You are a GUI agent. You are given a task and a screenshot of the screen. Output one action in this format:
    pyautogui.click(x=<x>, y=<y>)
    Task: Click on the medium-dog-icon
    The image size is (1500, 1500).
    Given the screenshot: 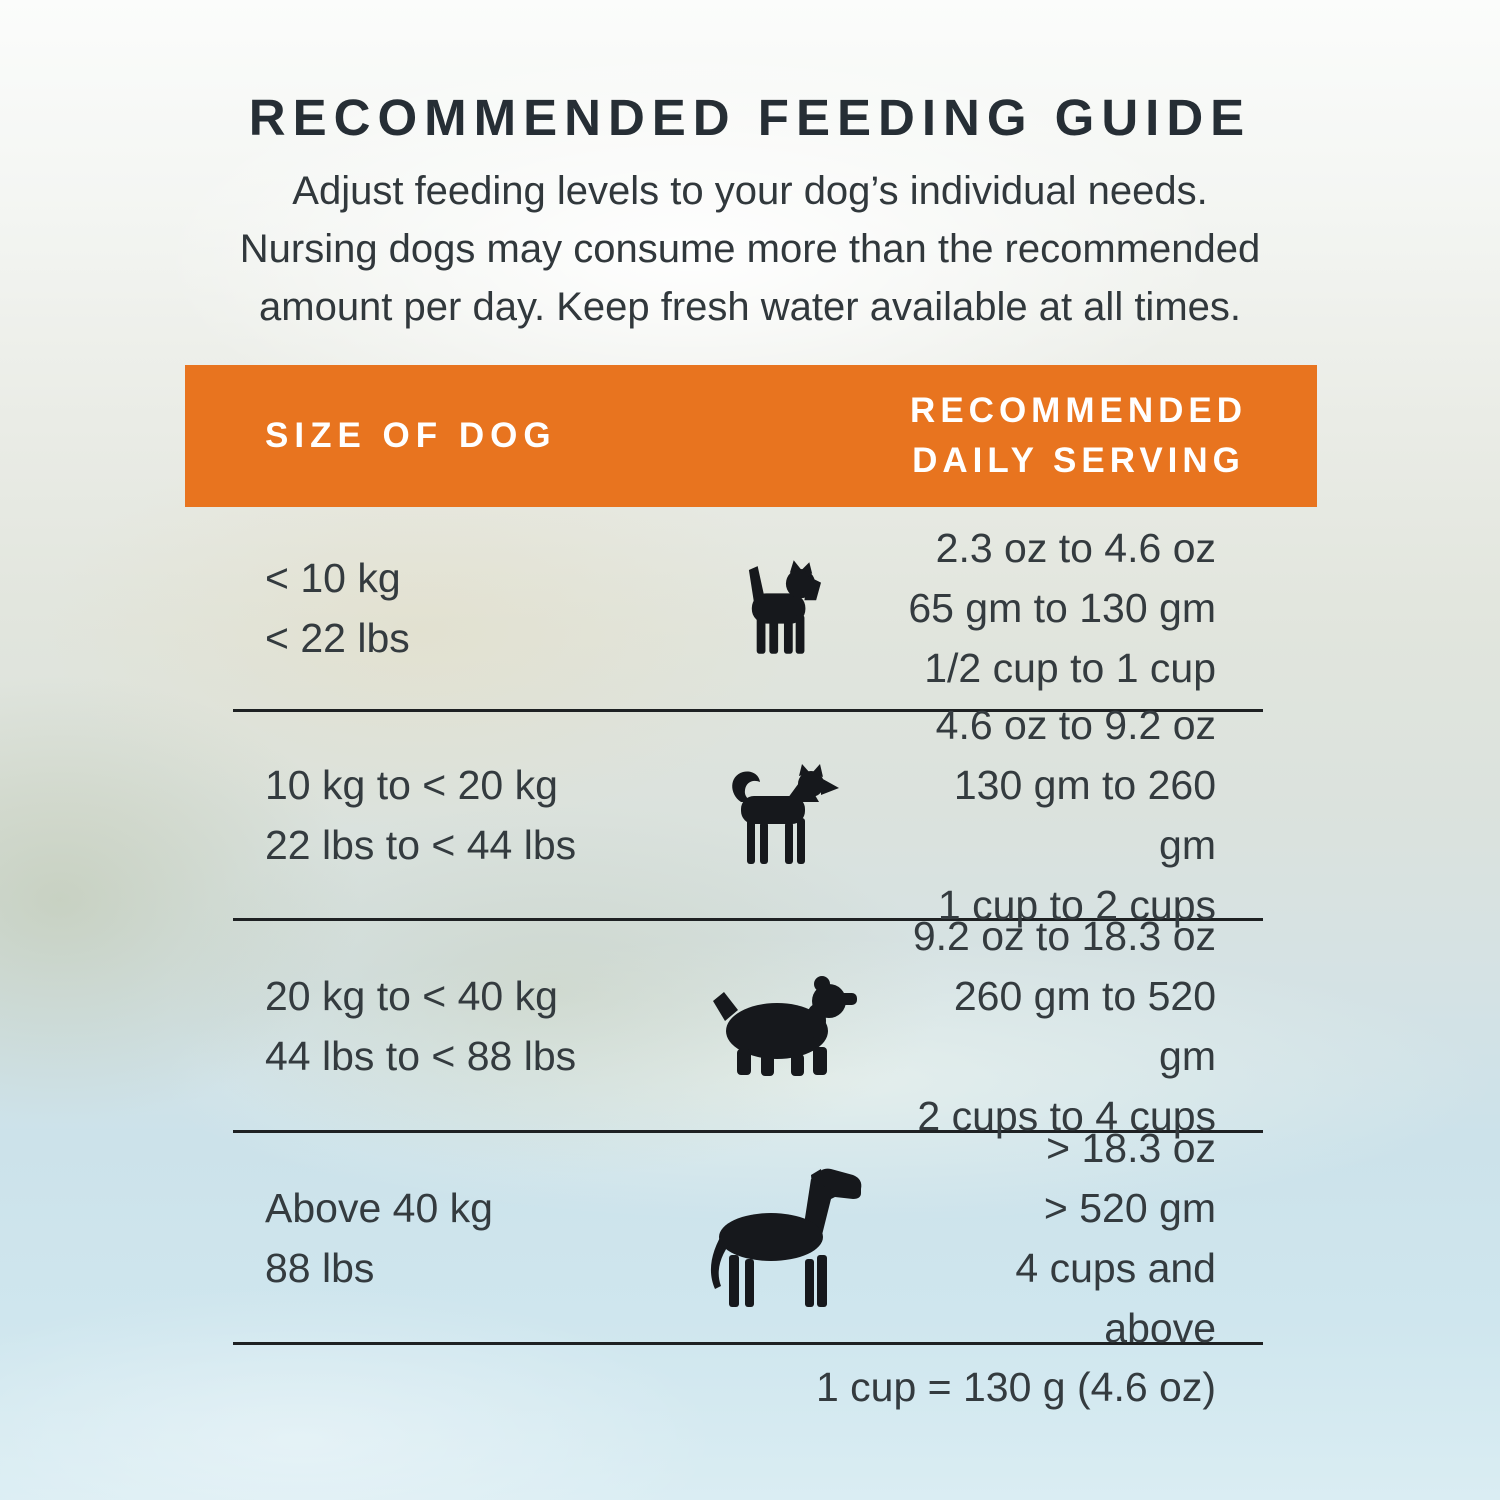 What is the action you would take?
    pyautogui.click(x=783, y=815)
    